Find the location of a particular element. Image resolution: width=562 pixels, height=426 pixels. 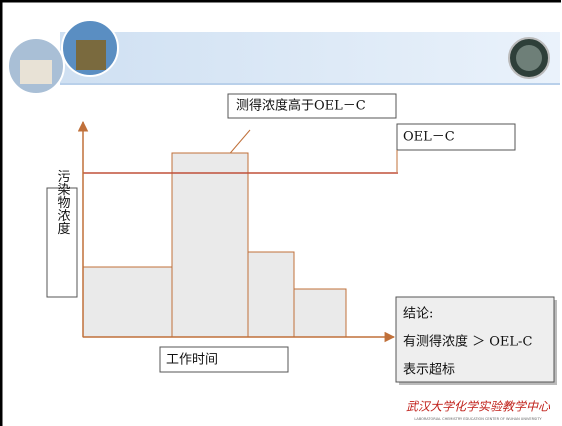

photo-building is located at coordinates (36, 72).